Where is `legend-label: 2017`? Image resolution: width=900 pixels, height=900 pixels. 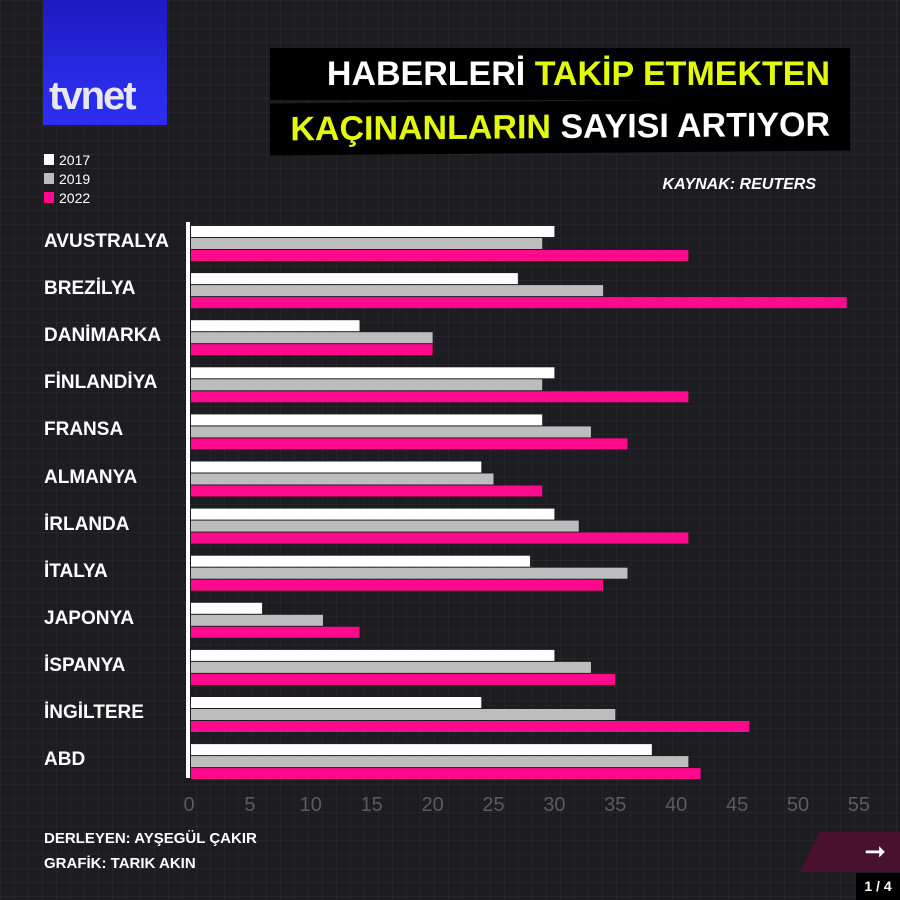 legend-label: 2017 is located at coordinates (75, 159).